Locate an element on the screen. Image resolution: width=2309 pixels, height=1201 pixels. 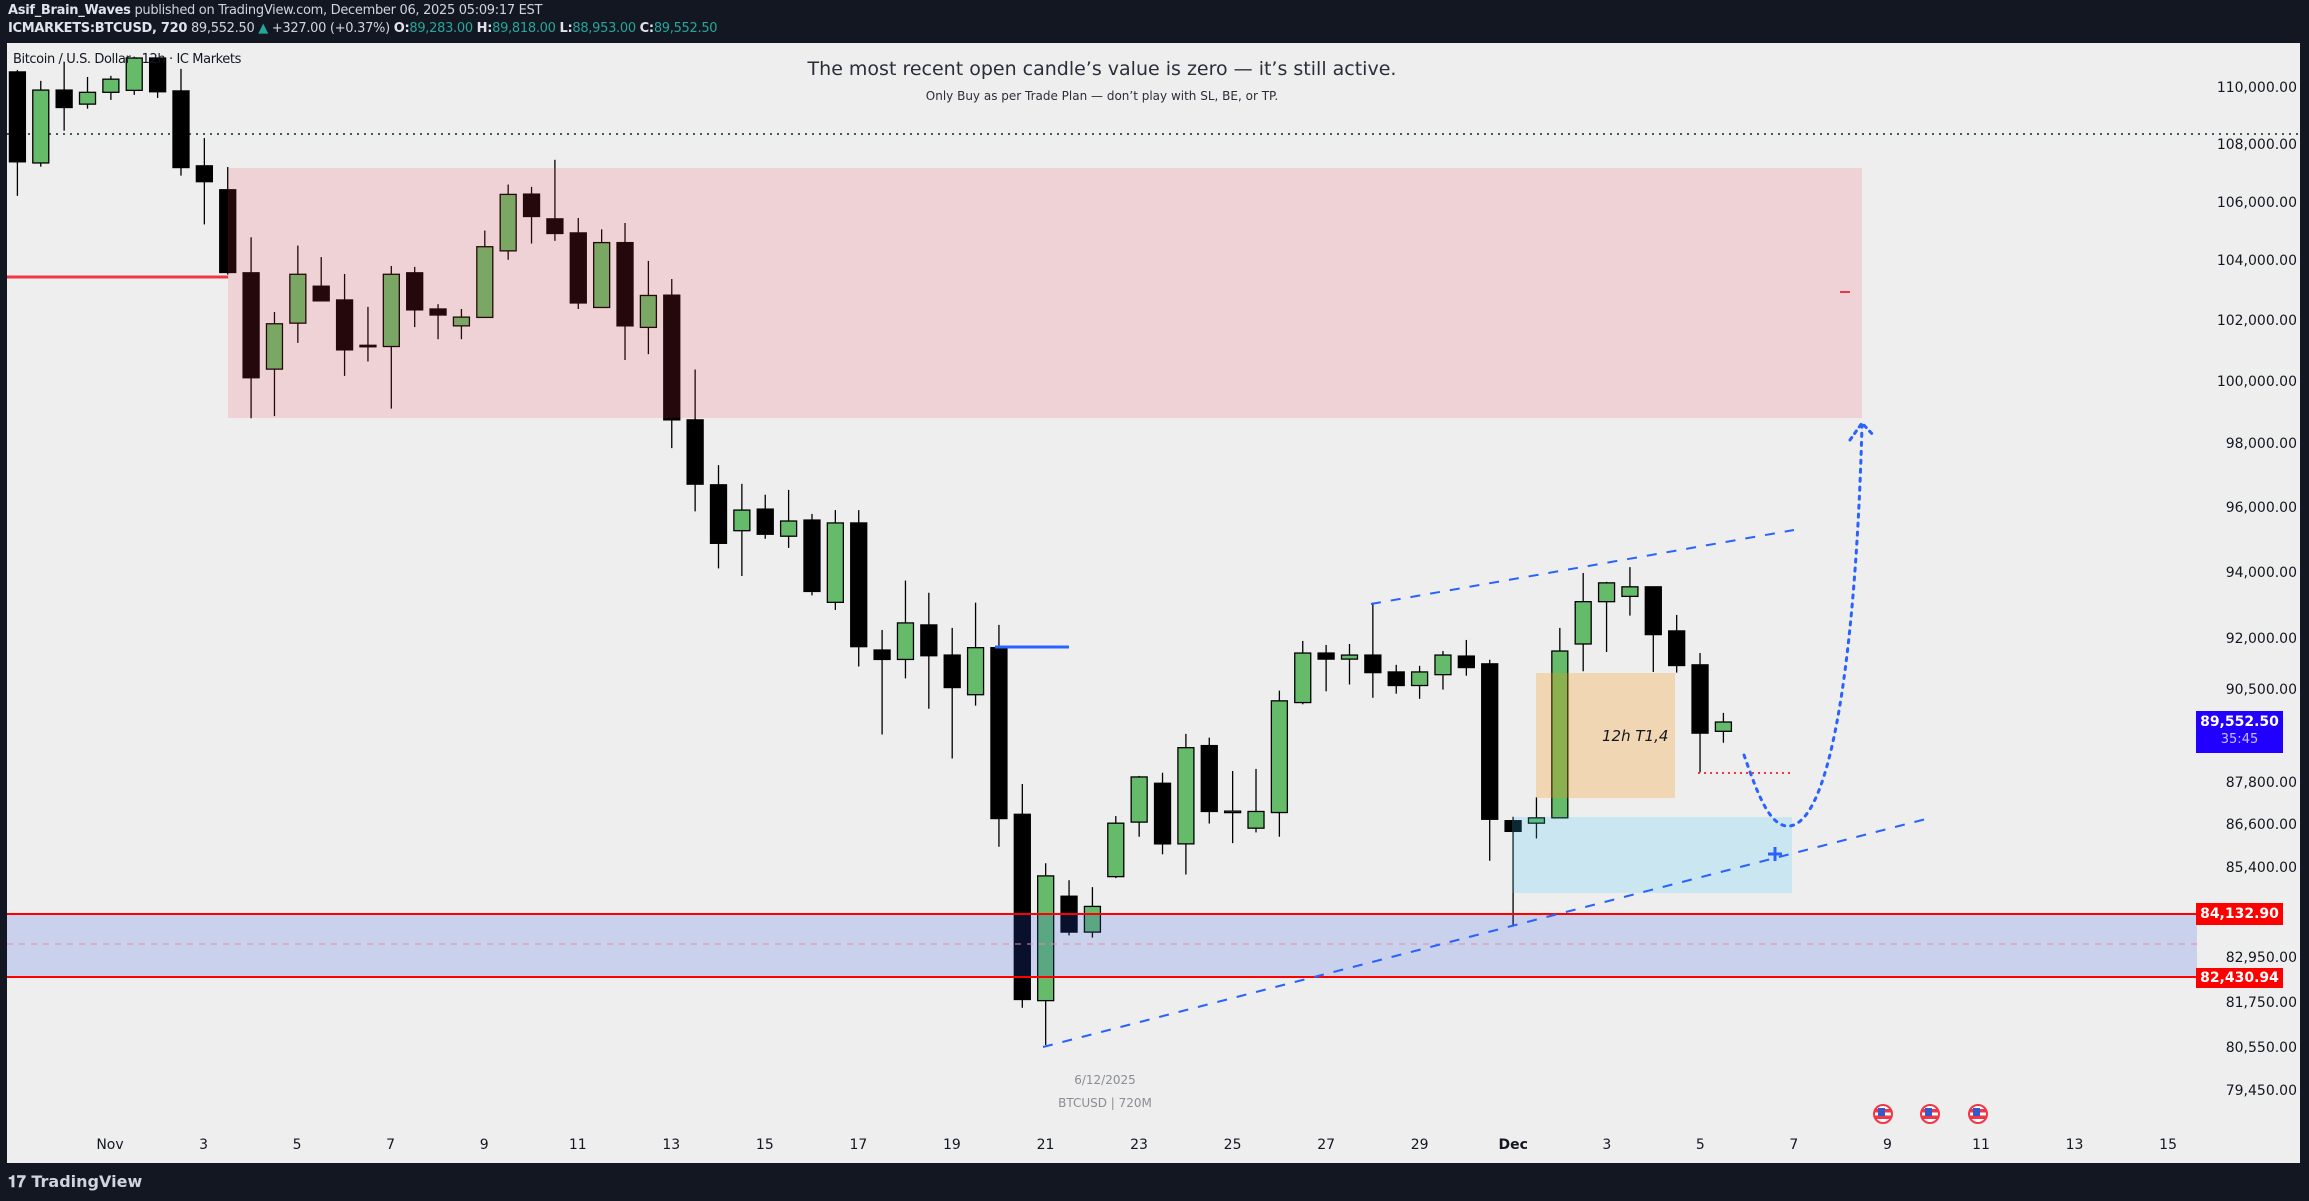
symbol-label: ICMARKETS:BTCUSD, 720 is located at coordinates (98, 28).